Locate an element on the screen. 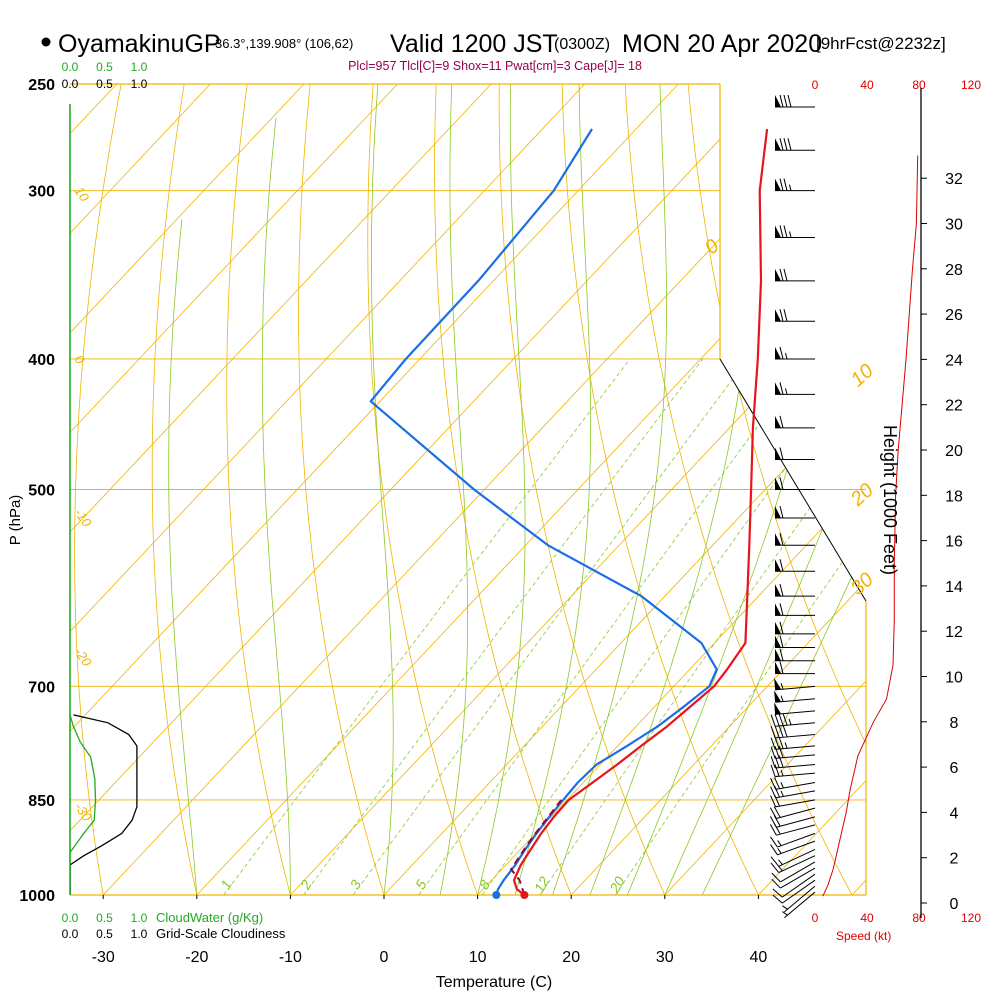 The height and width of the screenshot is (1005, 1000). height-tick-label: 24 is located at coordinates (954, 360).